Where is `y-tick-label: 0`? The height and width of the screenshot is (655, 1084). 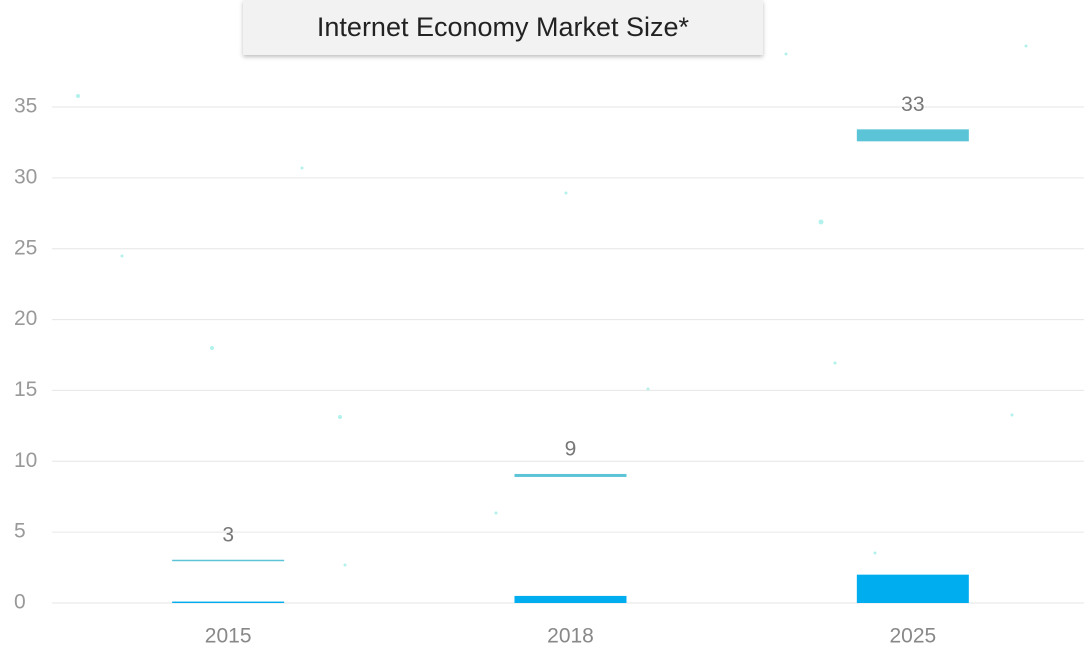
y-tick-label: 0 is located at coordinates (20, 602).